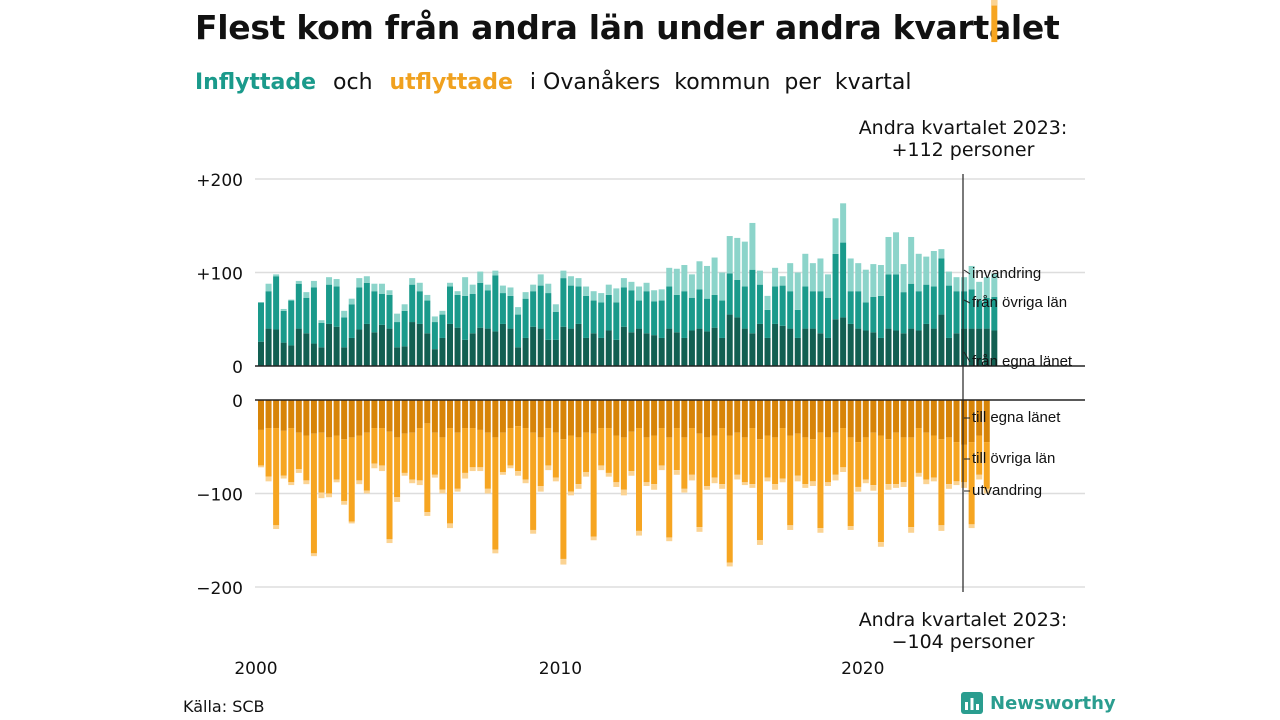 This screenshot has width=1280, height=720. Describe the element at coordinates (586, 438) in the screenshot. I see `outflow-bar-2010 Q4` at that location.